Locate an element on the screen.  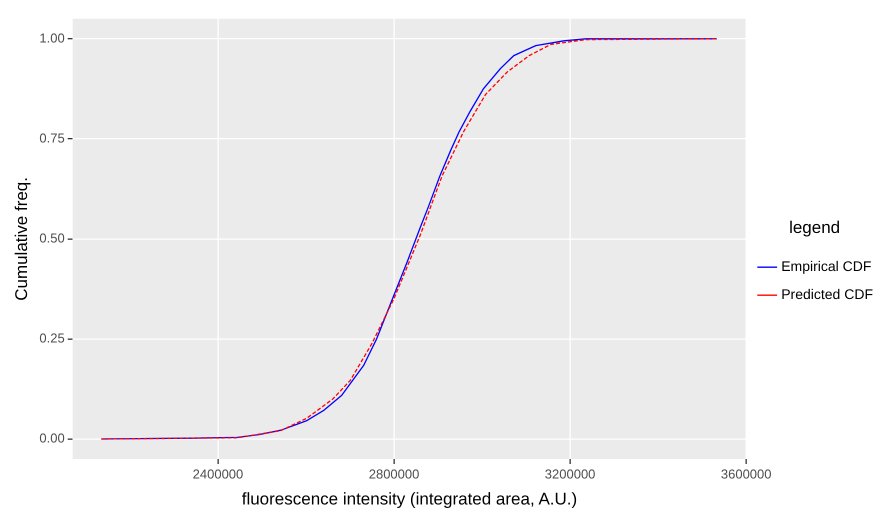
y-tick-label: 0.75 is located at coordinates (52, 138).